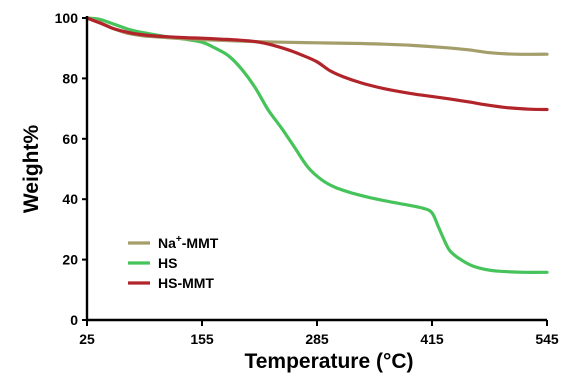 This screenshot has height=380, width=566. Describe the element at coordinates (70, 199) in the screenshot. I see `y-tick-label: 40` at that location.